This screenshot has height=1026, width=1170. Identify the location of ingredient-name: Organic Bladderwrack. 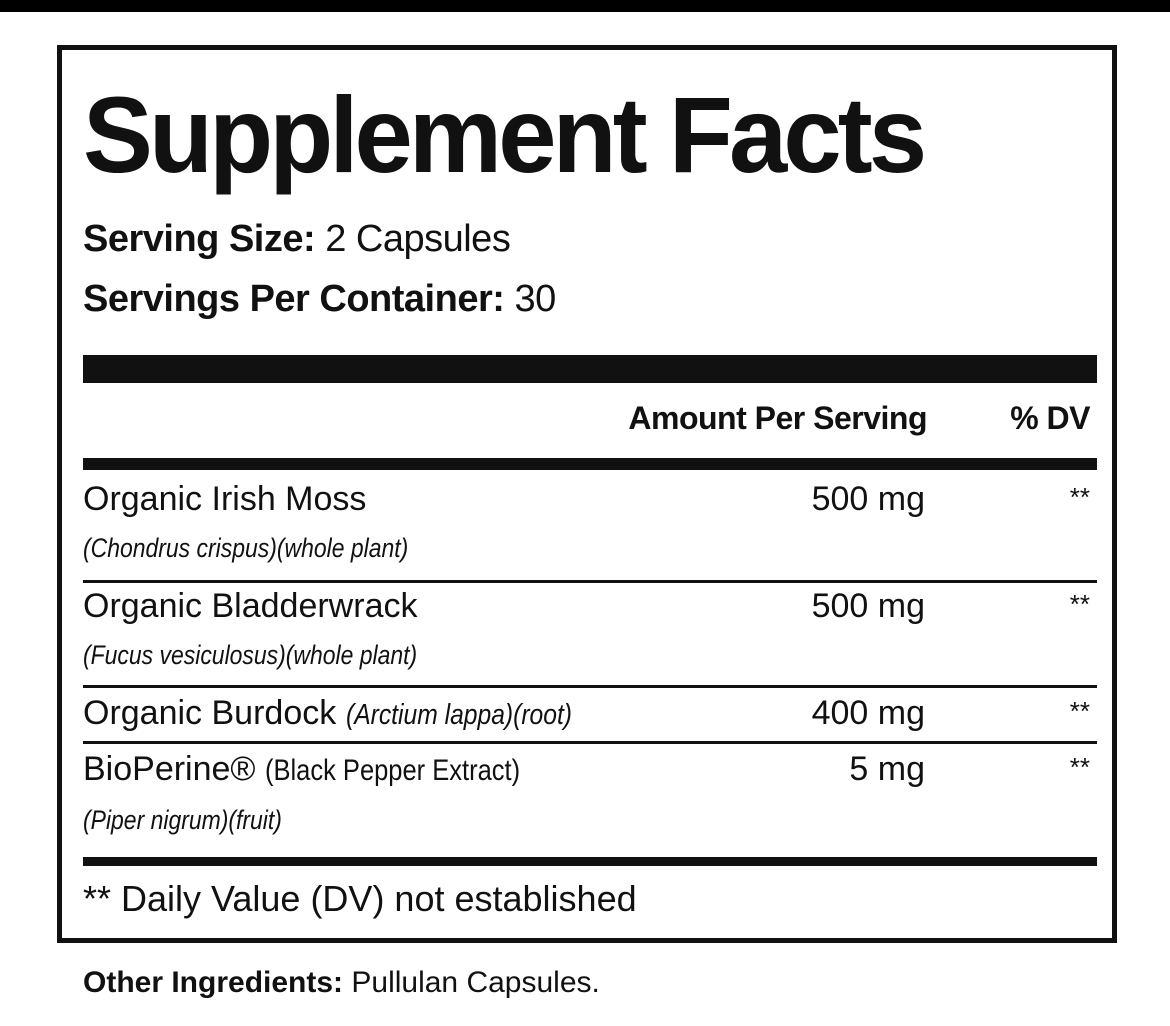
(250, 606).